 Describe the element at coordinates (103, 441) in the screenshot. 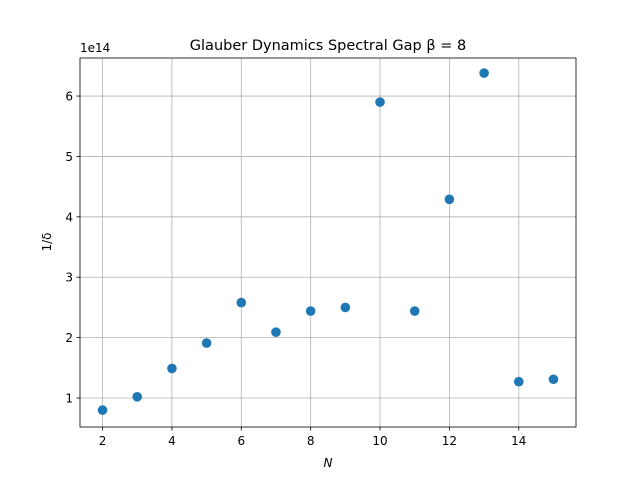

I see `x-tick-label: 2` at that location.